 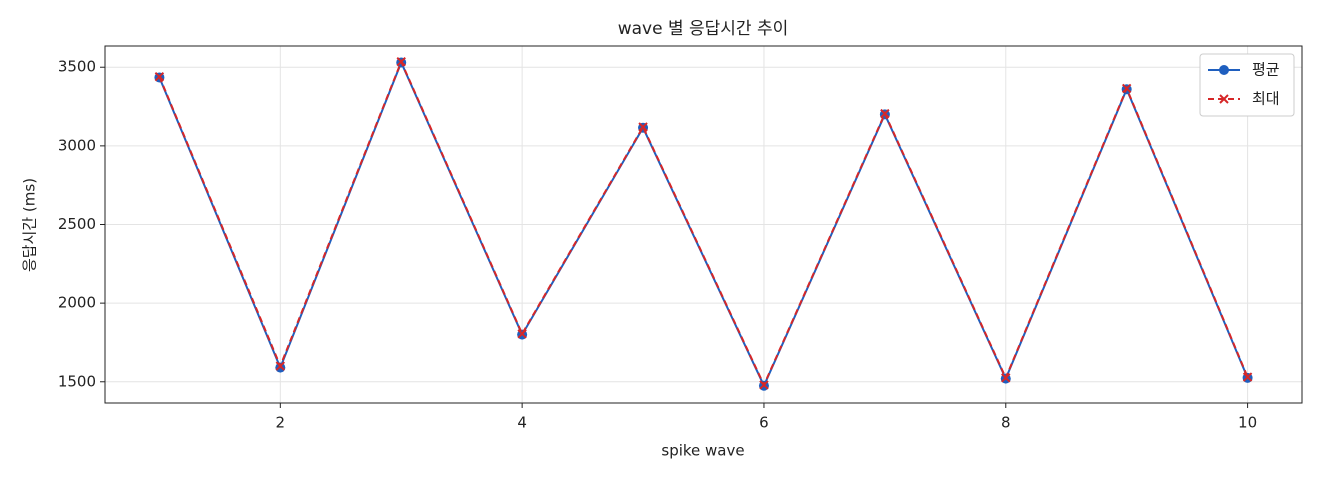 I want to click on y-tick-label: 3500, so click(x=77, y=67).